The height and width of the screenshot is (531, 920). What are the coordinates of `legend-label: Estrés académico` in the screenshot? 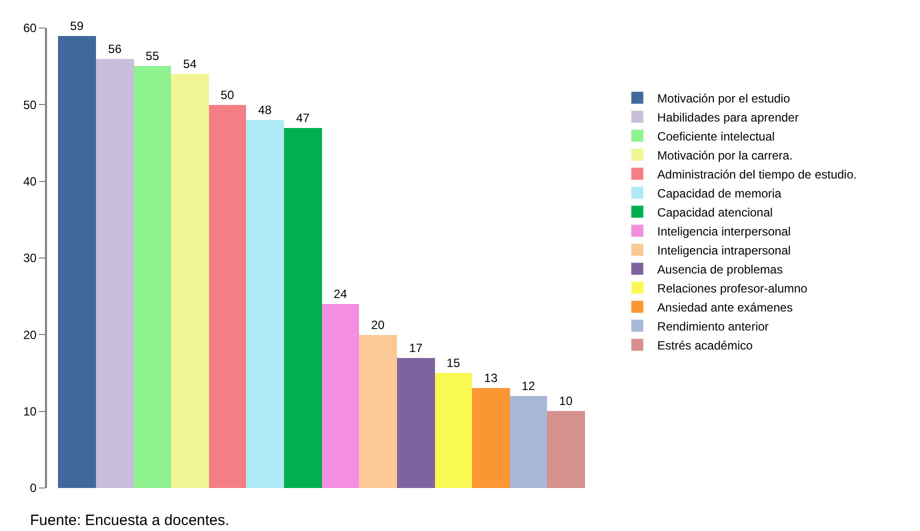 It's located at (705, 345).